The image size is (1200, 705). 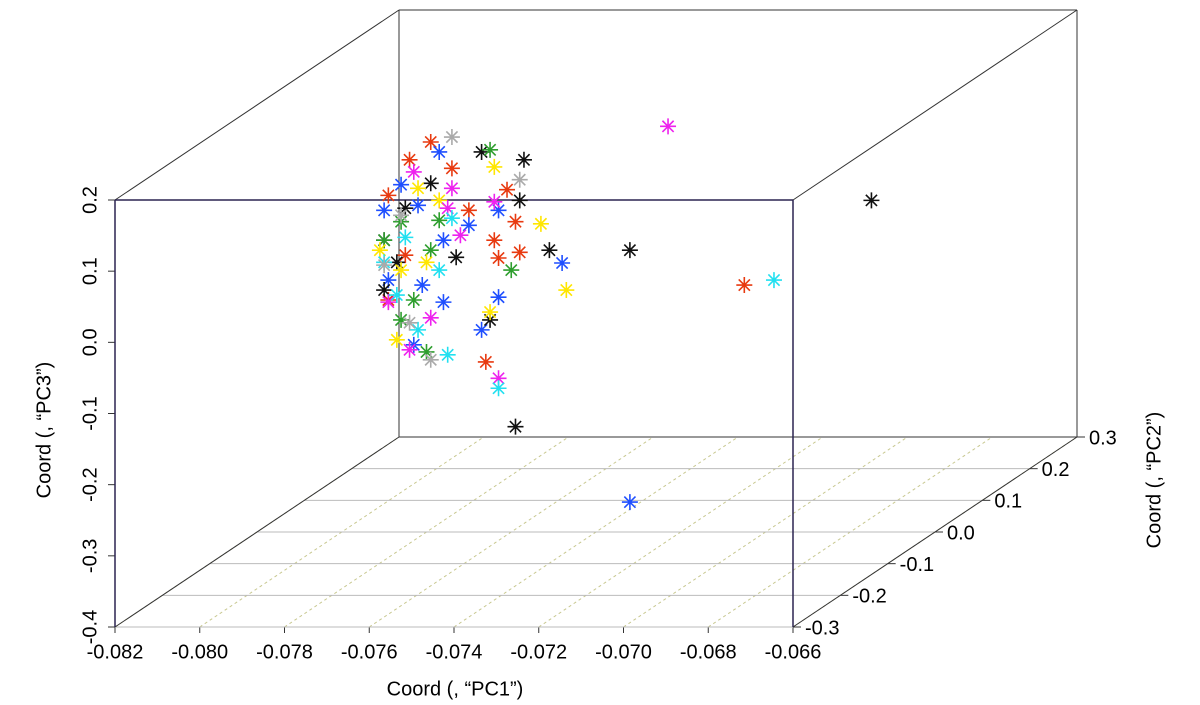 What do you see at coordinates (455, 689) in the screenshot?
I see `x-axis-label: Coord (, “PC1”)` at bounding box center [455, 689].